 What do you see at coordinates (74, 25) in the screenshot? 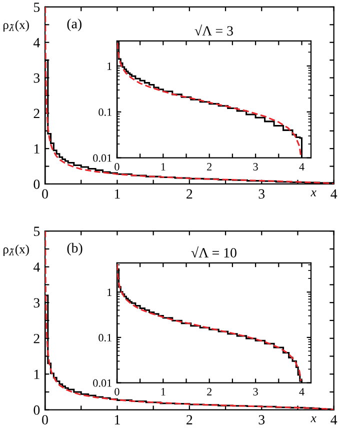
I see `annotation: (a)` at bounding box center [74, 25].